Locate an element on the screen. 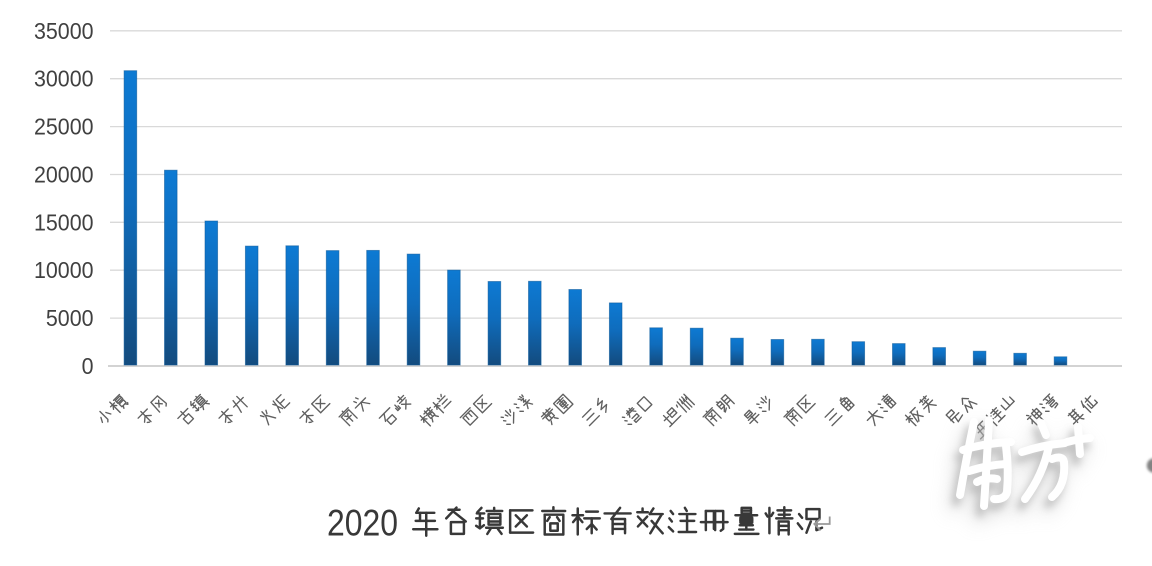 This screenshot has width=1152, height=566. svg-text: 30000 is located at coordinates (64, 79).